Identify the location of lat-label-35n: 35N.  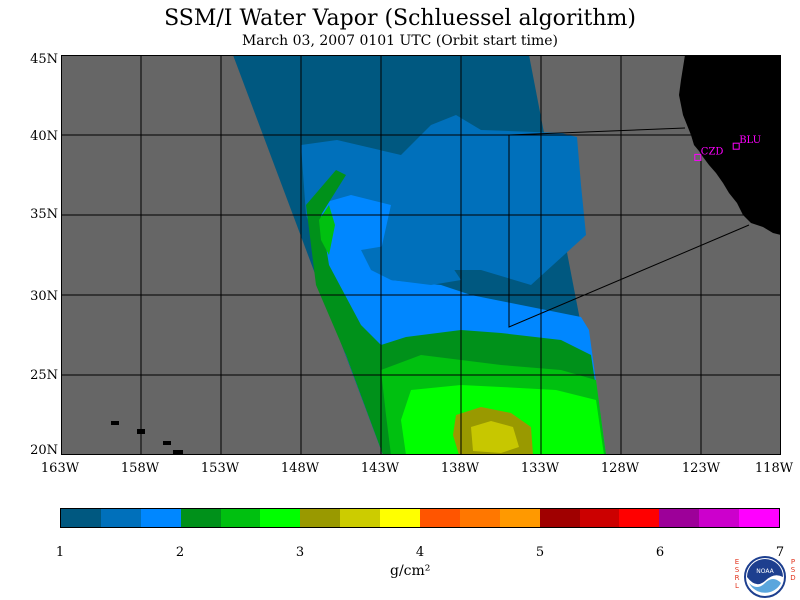
(44, 214).